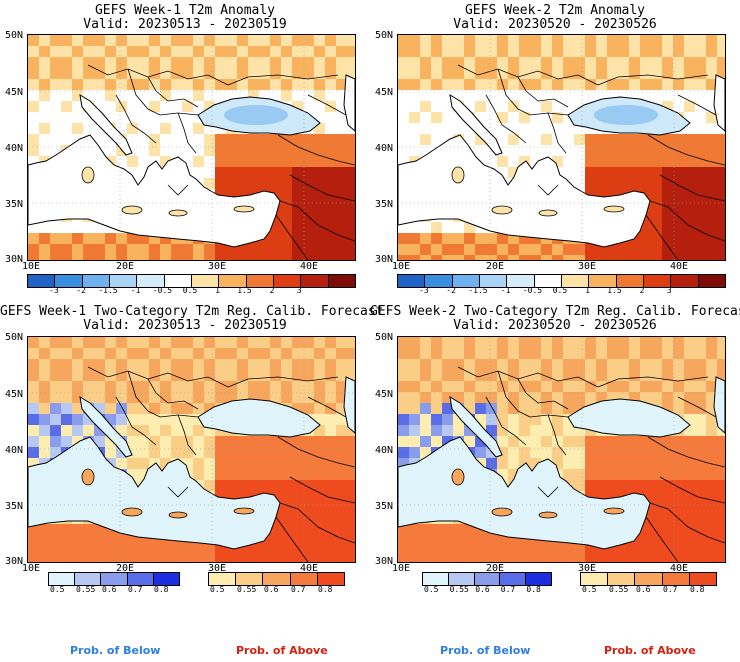  What do you see at coordinates (401, 266) in the screenshot?
I see `lon-label-10e: 10E` at bounding box center [401, 266].